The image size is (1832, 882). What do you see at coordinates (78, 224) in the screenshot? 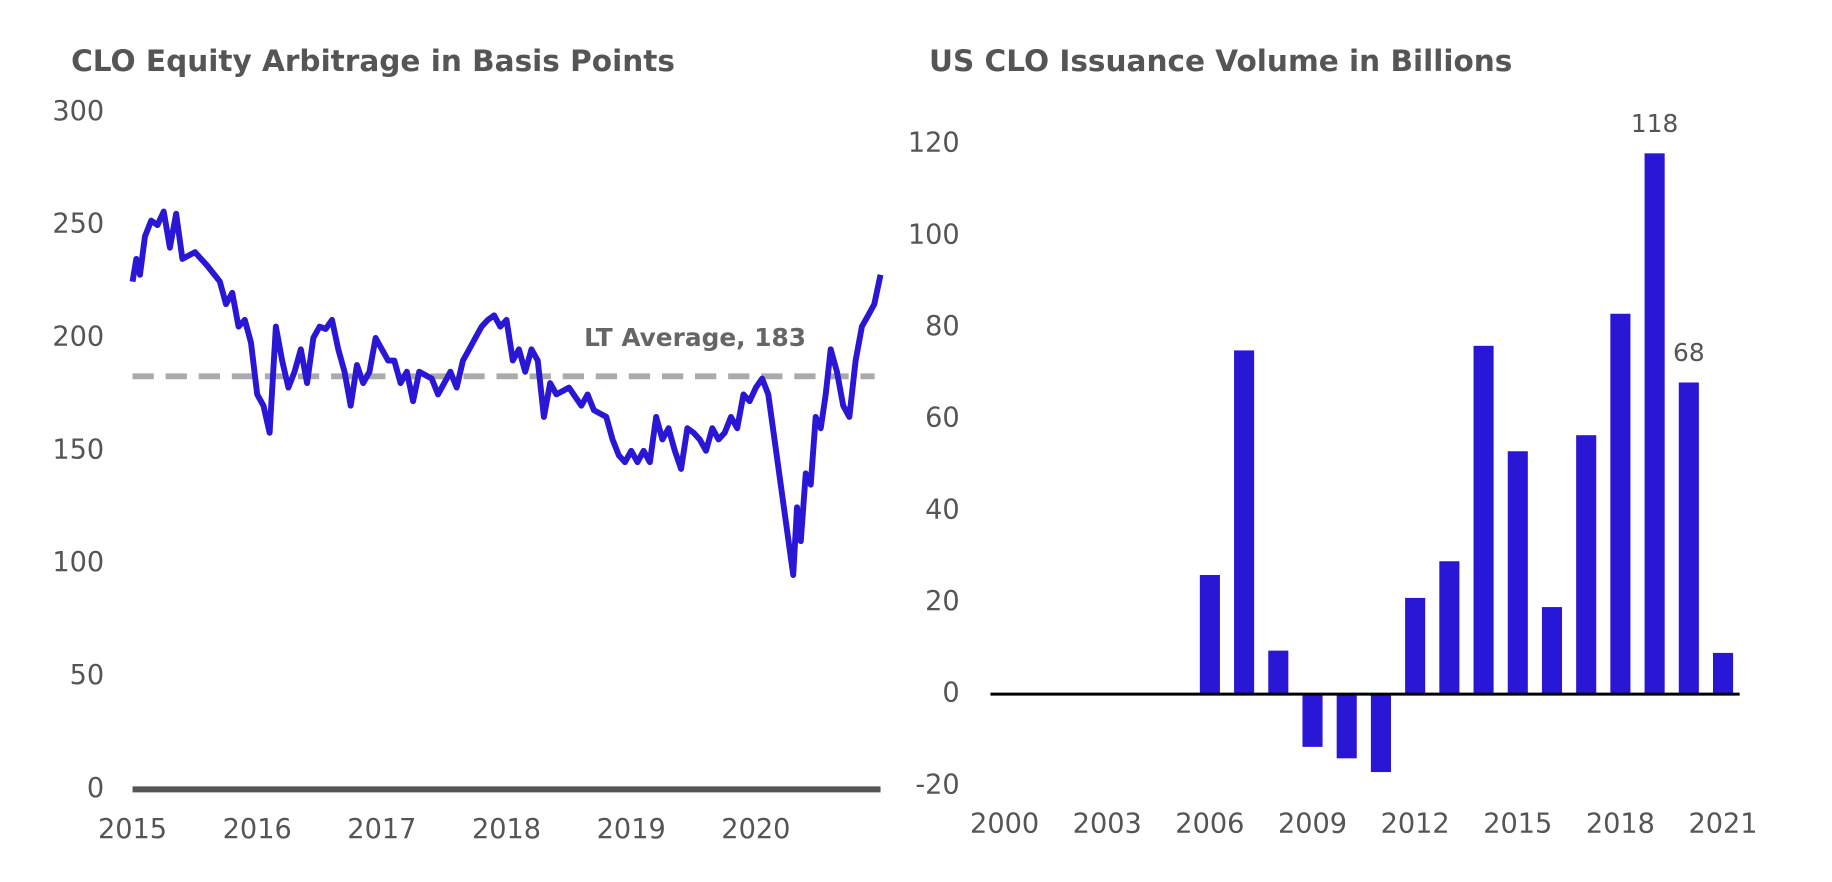
I see `y-tick-label: 250` at bounding box center [78, 224].